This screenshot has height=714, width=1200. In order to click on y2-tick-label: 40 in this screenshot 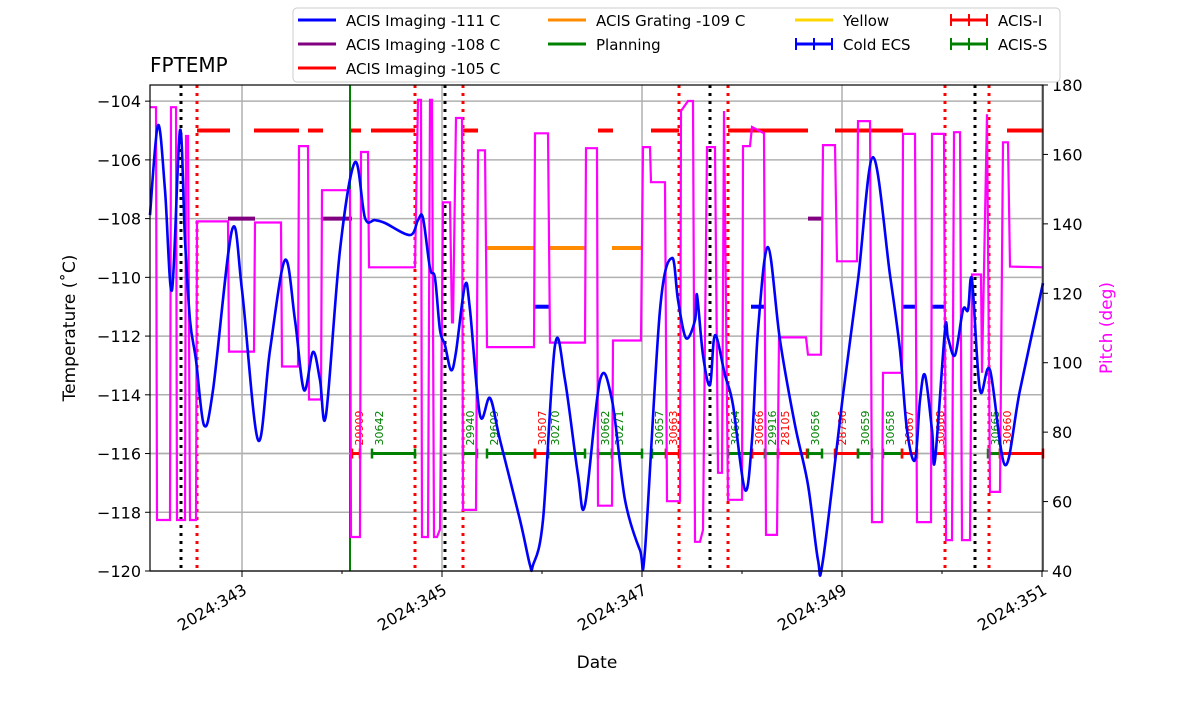, I will do `click(1062, 571)`.